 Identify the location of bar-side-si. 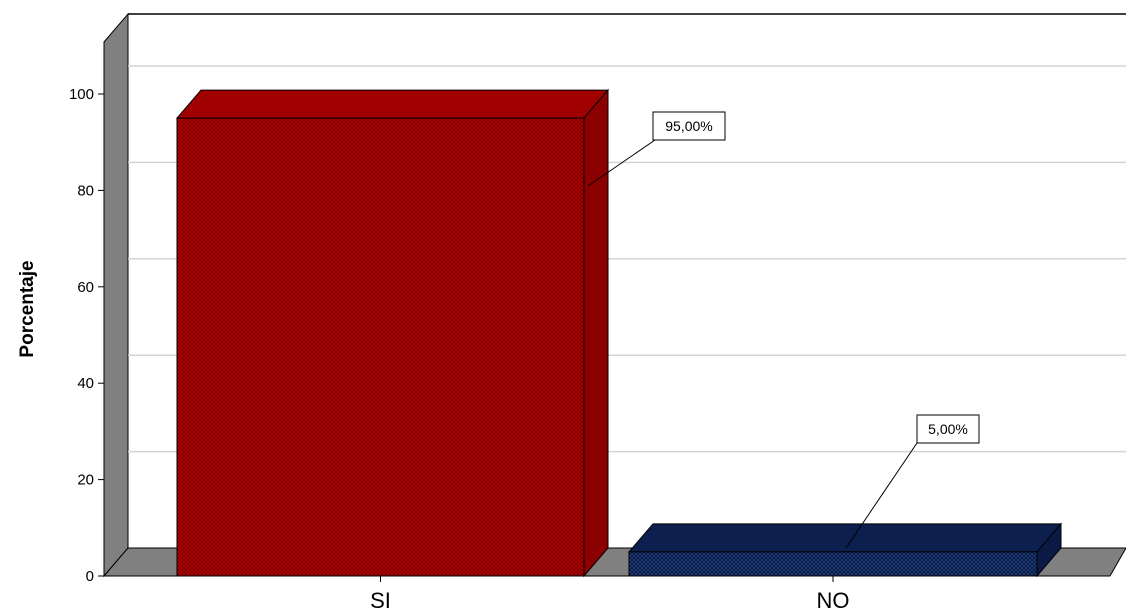
(596, 333).